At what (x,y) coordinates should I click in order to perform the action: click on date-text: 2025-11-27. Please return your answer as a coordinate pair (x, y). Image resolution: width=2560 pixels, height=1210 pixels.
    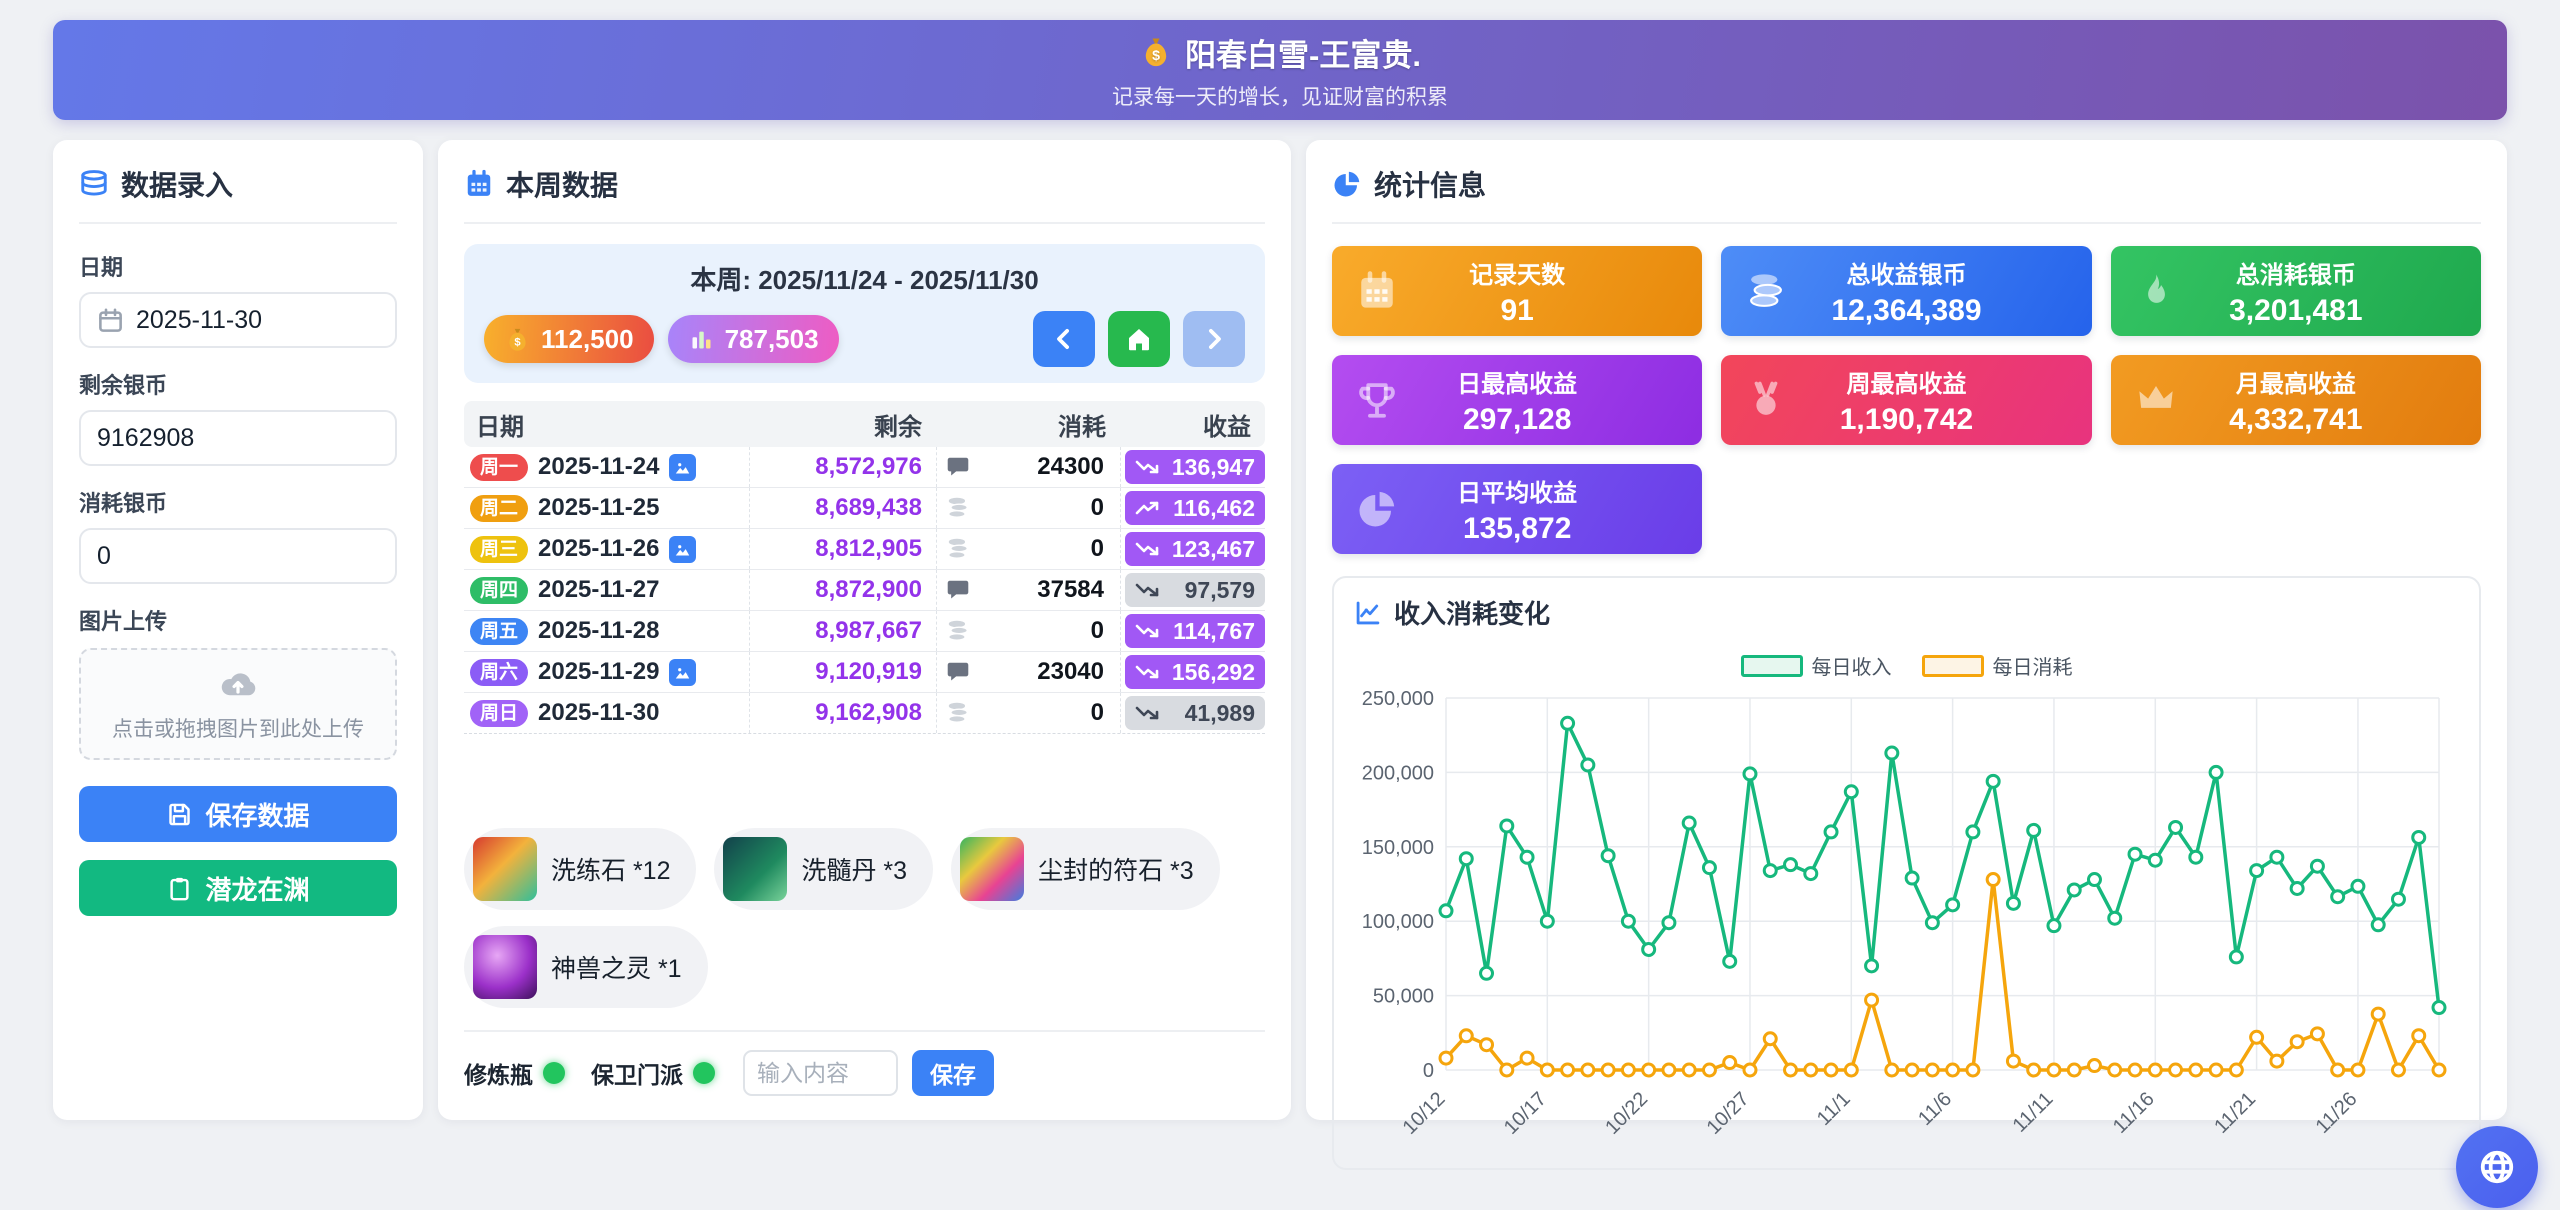
    Looking at the image, I should click on (599, 589).